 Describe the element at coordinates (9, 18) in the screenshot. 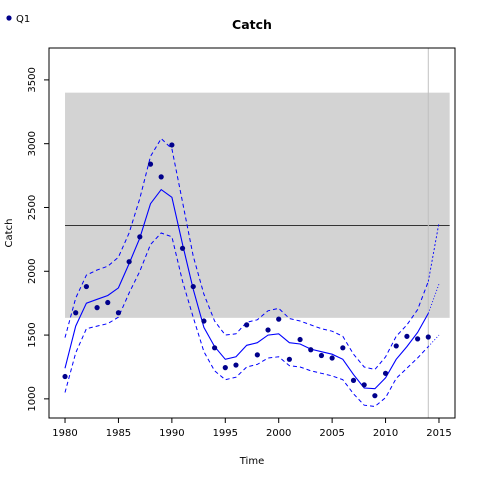

I see `legend-marker` at that location.